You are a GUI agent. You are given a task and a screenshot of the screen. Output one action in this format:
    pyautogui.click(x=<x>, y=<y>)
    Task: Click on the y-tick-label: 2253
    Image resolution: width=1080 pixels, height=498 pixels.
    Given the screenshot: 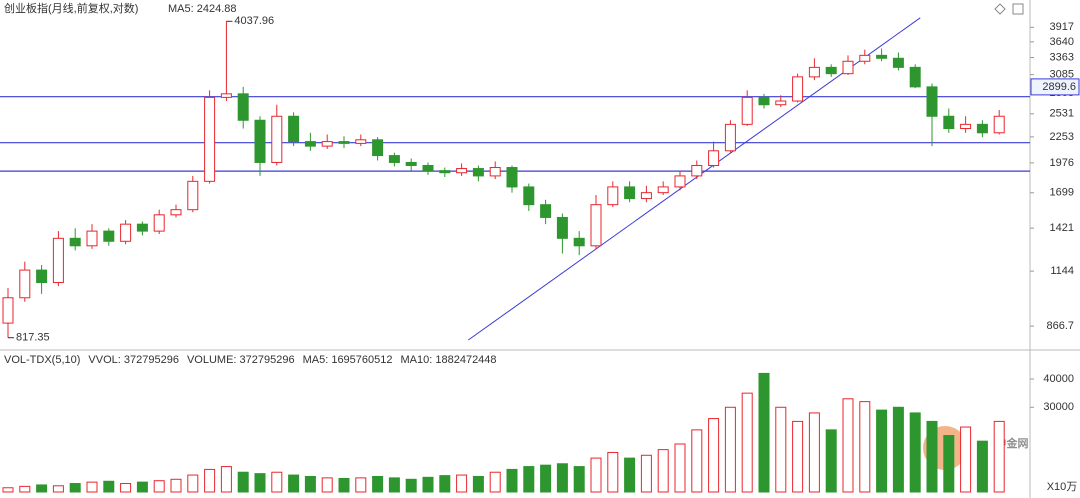 What is the action you would take?
    pyautogui.click(x=1062, y=137)
    